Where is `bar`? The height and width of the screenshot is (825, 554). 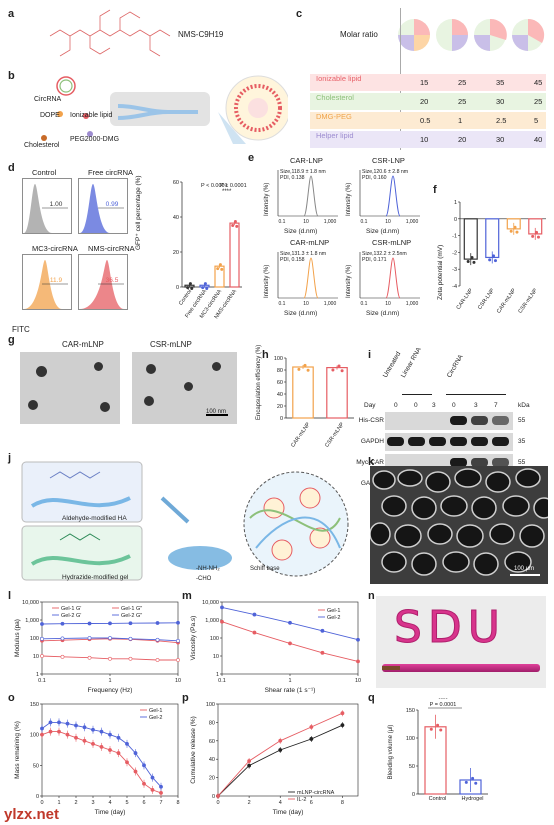
bar is located at coordinates (234, 255).